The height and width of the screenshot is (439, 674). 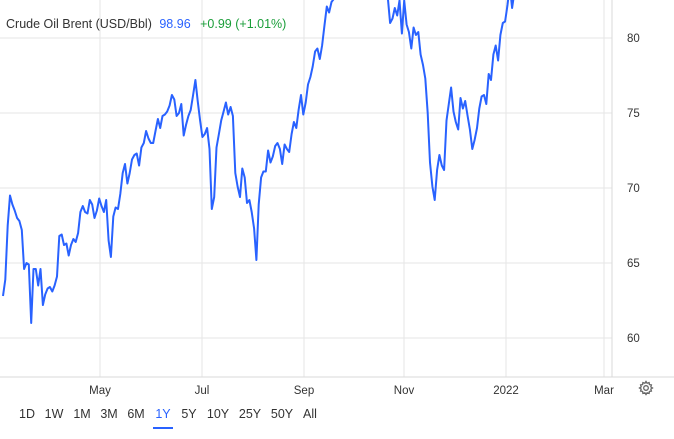 I want to click on x-tick-label: Nov, so click(x=404, y=391).